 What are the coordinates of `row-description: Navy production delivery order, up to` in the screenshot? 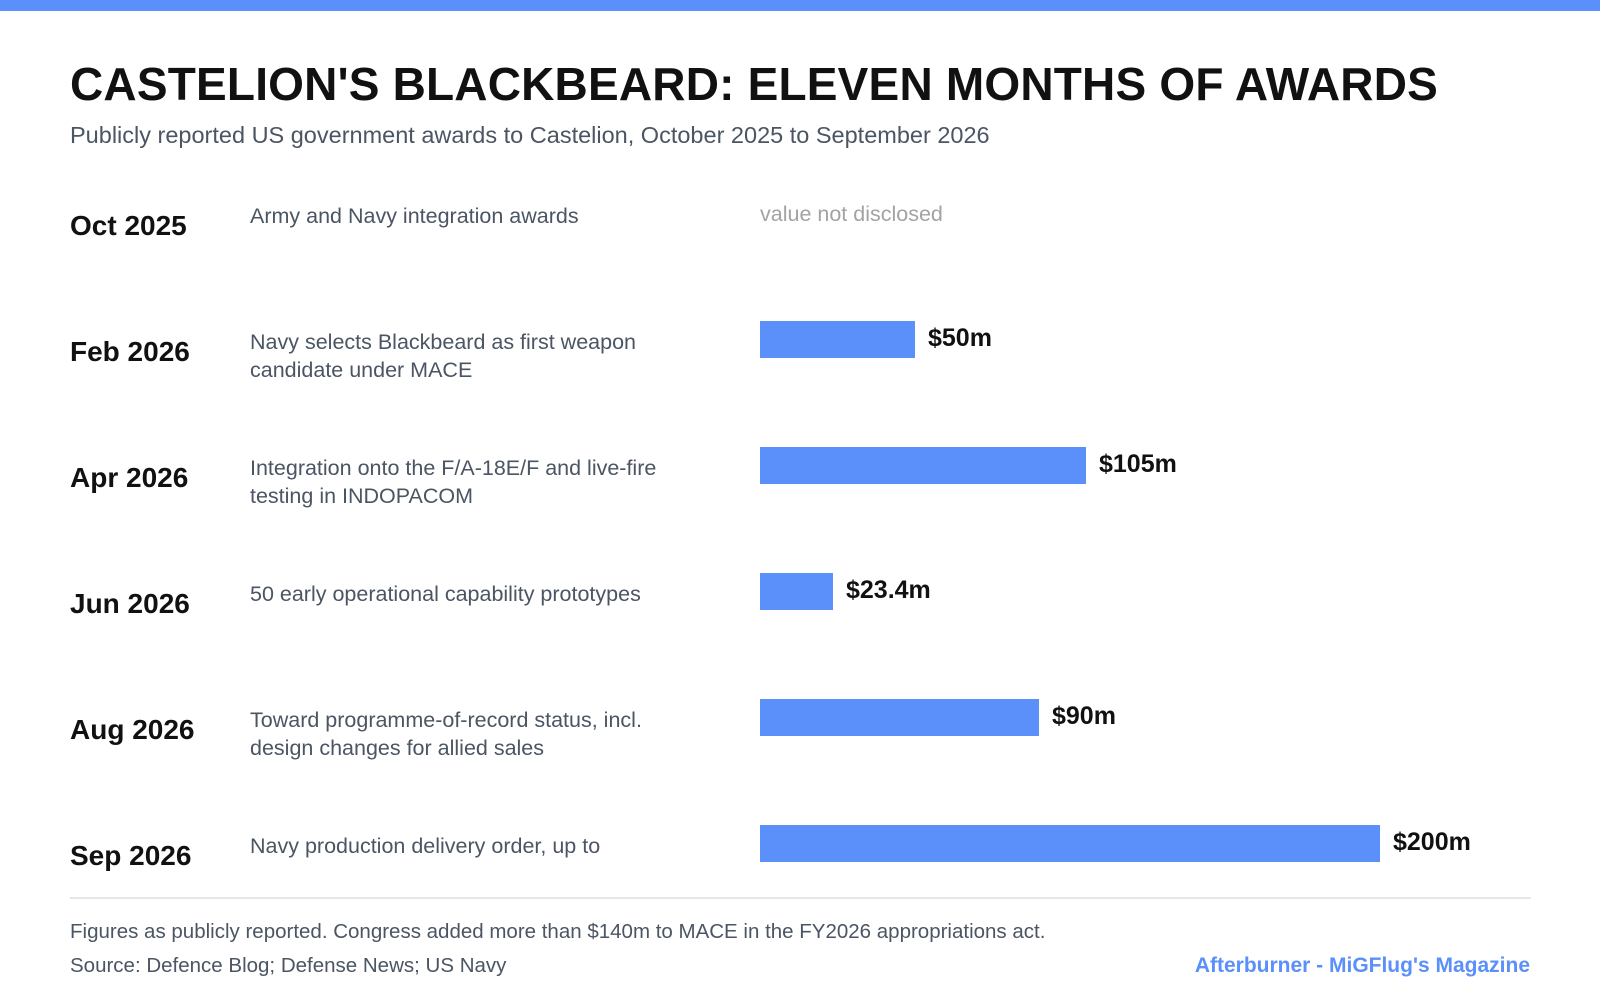 It's located at (425, 846).